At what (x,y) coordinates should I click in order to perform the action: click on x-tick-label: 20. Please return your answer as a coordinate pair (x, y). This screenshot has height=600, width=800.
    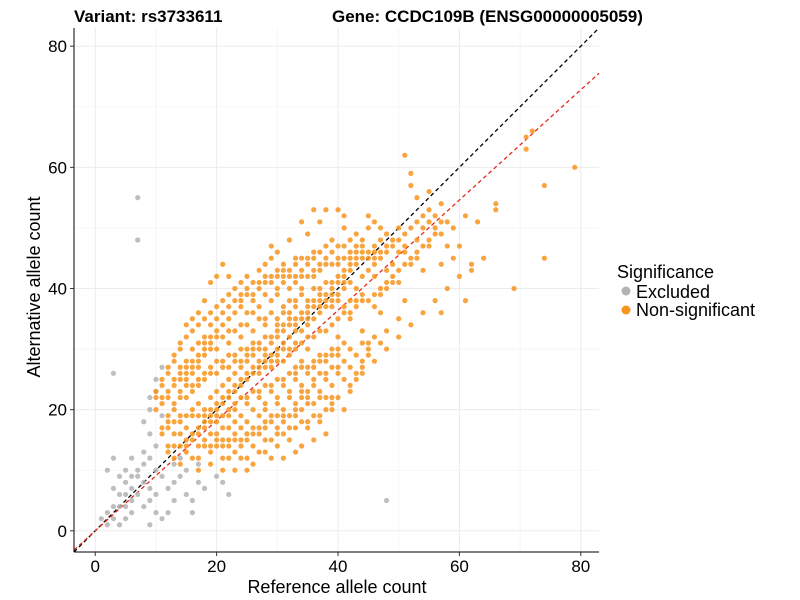
    Looking at the image, I should click on (216, 566).